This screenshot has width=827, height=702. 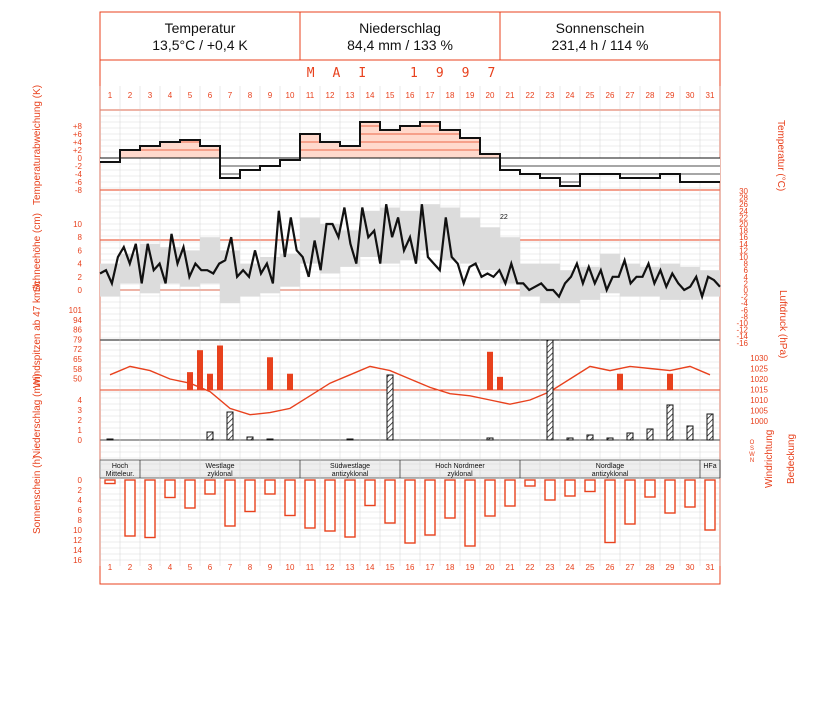 I want to click on day-label-top: 28, so click(x=650, y=95).